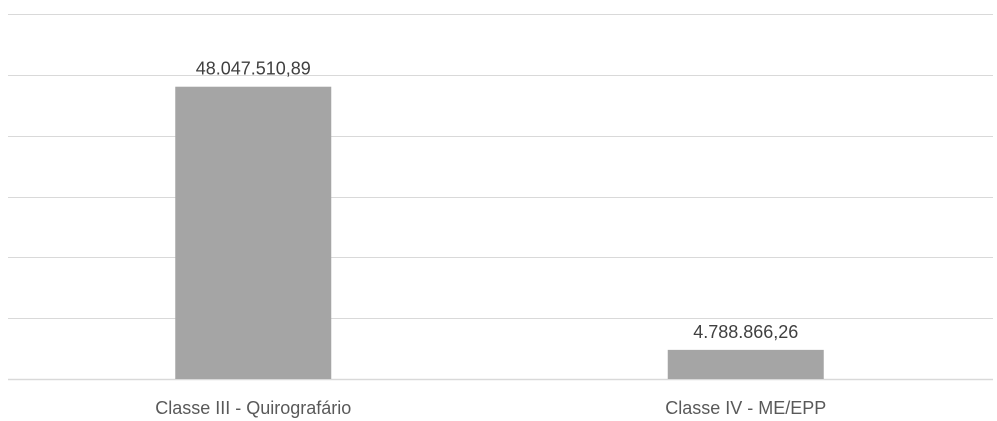  What do you see at coordinates (253, 408) in the screenshot?
I see `category-label: Classe III - Quirografário` at bounding box center [253, 408].